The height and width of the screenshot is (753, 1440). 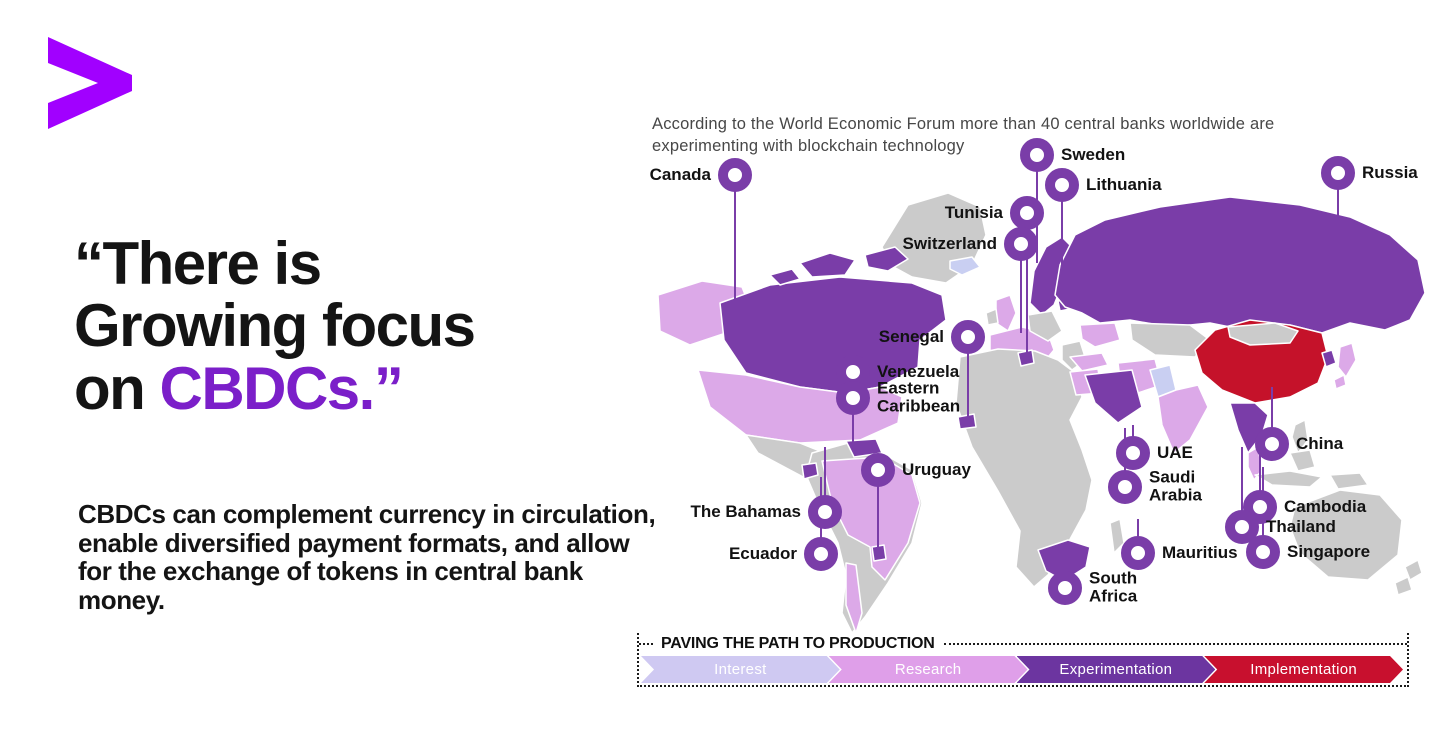 I want to click on map-marker-label-cambodia: Cambodia, so click(x=1325, y=506).